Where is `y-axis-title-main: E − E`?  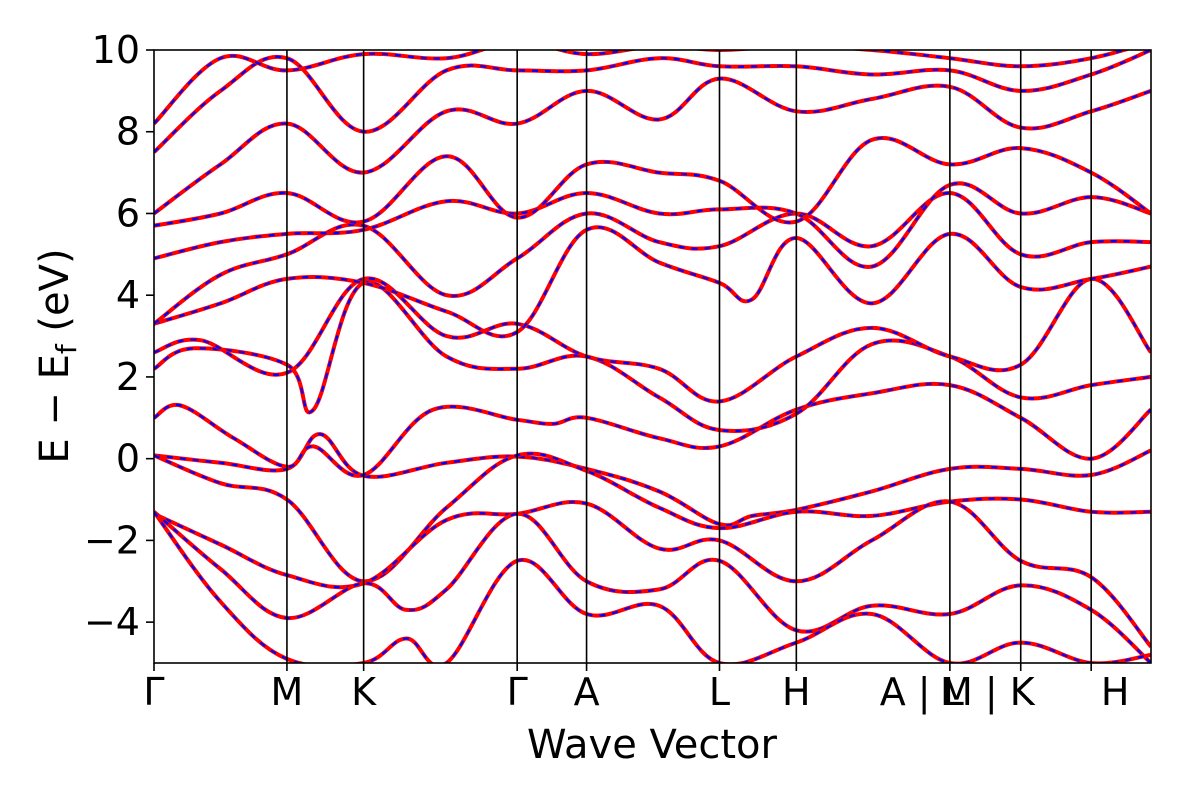
y-axis-title-main: E − E is located at coordinates (55, 409).